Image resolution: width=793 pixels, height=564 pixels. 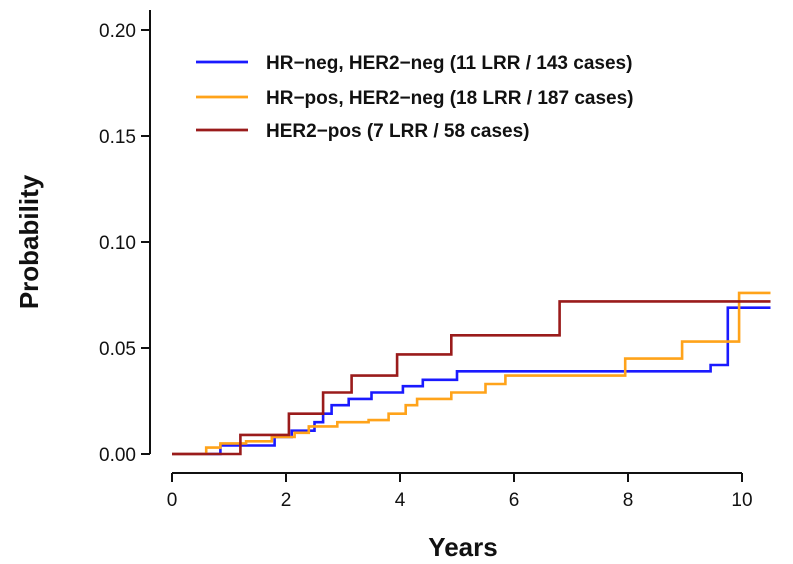 What do you see at coordinates (741, 500) in the screenshot?
I see `x-tick-label: 10` at bounding box center [741, 500].